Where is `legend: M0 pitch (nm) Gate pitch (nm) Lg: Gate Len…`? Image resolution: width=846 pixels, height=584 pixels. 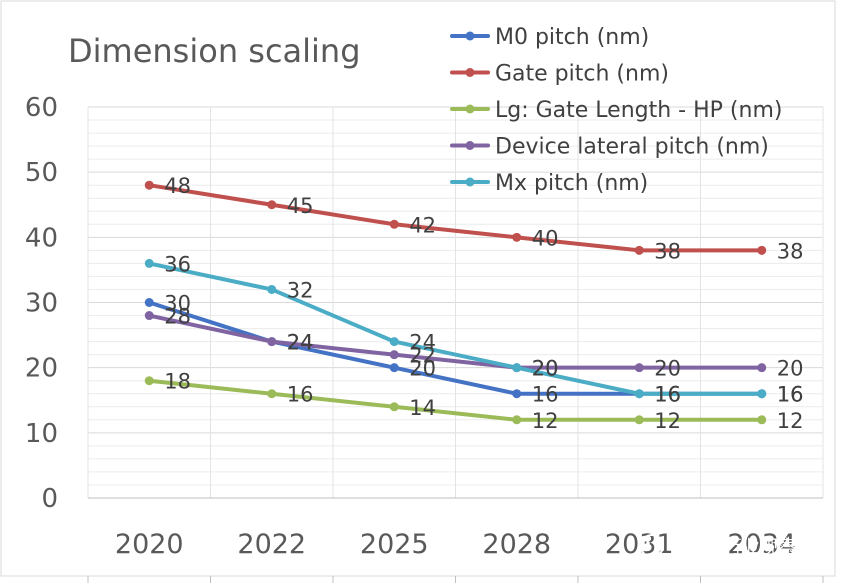 legend: M0 pitch (nm) Gate pitch (nm) Lg: Gate Len… is located at coordinates (616, 110).